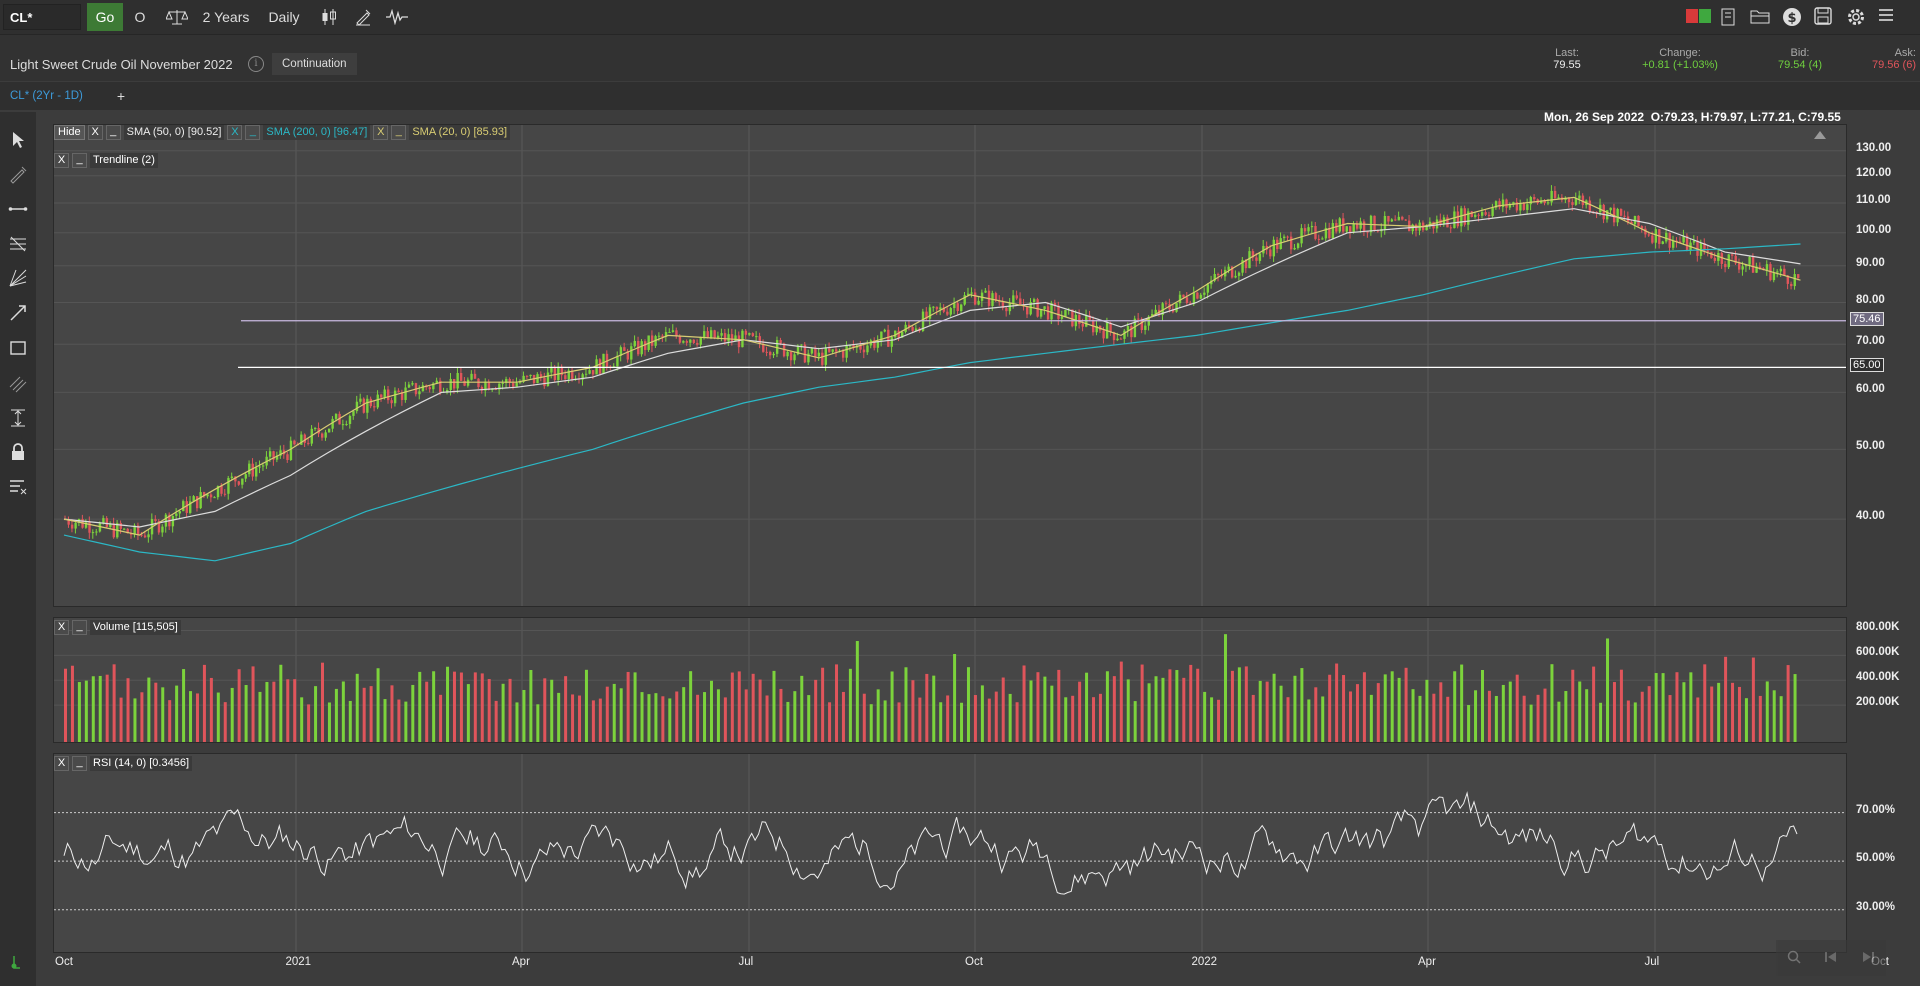 This screenshot has width=1920, height=986. Describe the element at coordinates (1793, 17) in the screenshot. I see `dollar-icon: $` at that location.